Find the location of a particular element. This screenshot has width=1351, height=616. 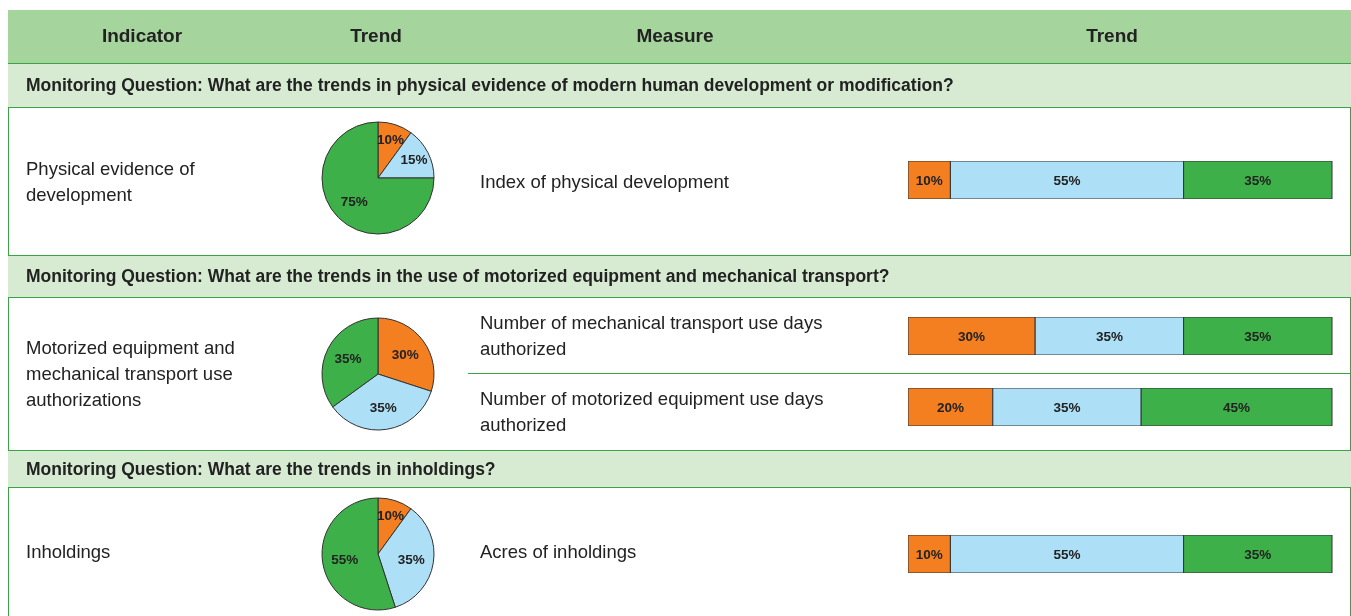

text: Acres of inholdings is located at coordinates (558, 552).